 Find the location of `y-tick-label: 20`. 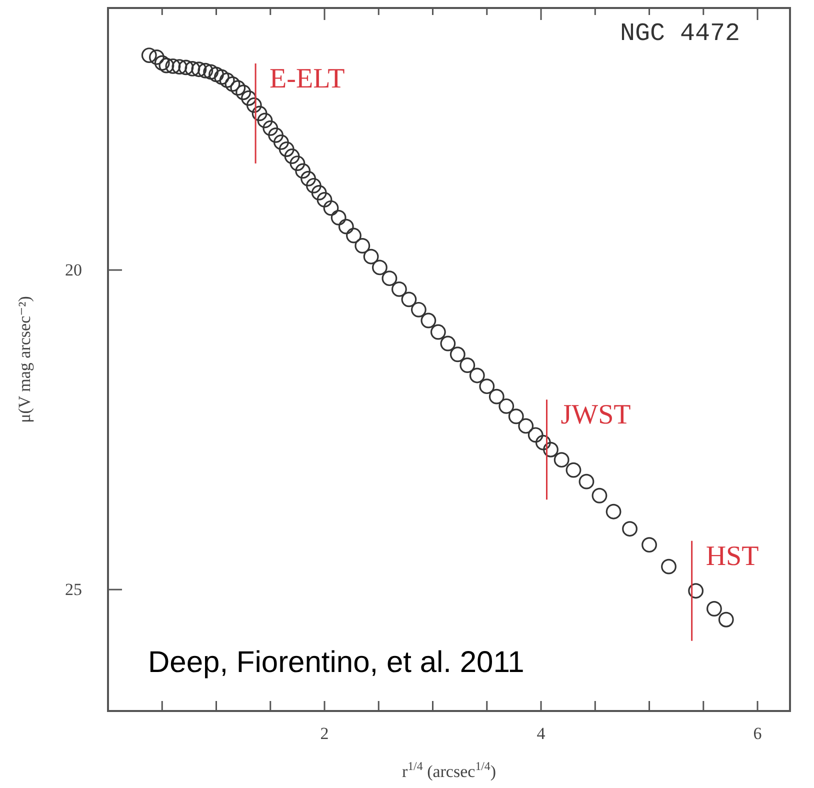

y-tick-label: 20 is located at coordinates (73, 270).